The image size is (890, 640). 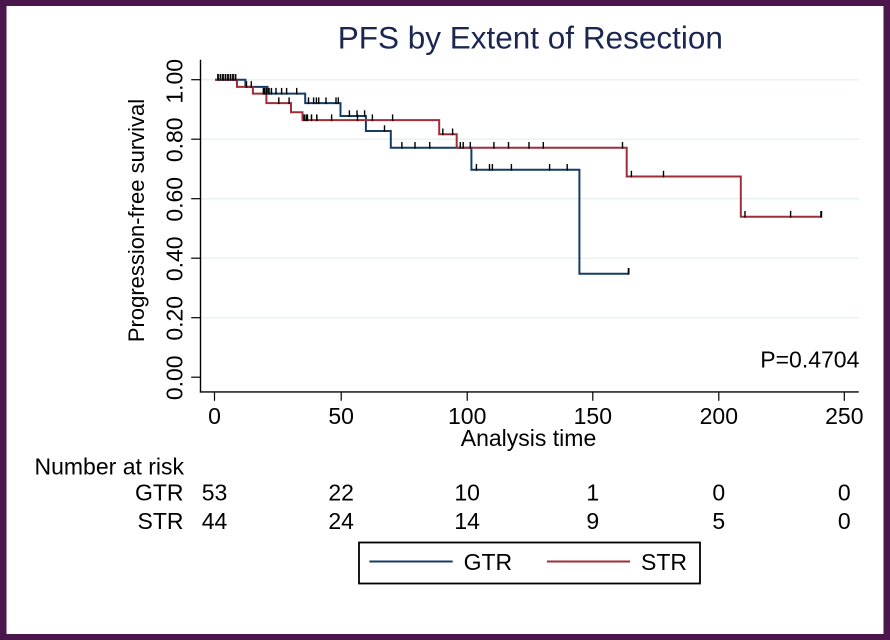 What do you see at coordinates (215, 493) in the screenshot?
I see `svg-text: 53` at bounding box center [215, 493].